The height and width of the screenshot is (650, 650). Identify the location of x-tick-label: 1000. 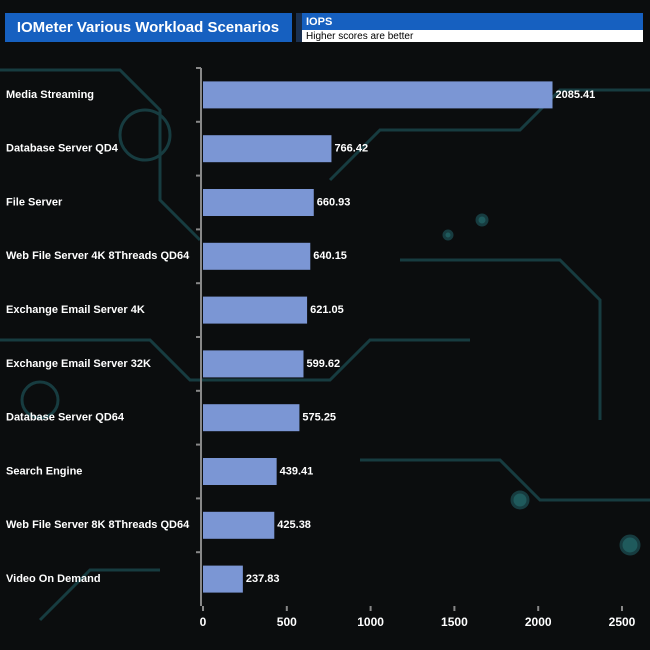
(370, 622).